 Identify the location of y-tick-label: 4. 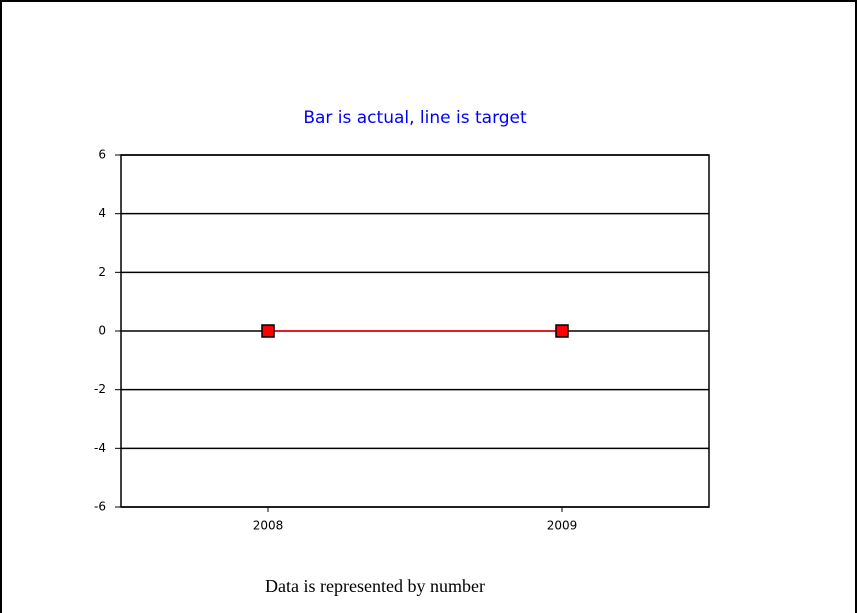
(102, 213).